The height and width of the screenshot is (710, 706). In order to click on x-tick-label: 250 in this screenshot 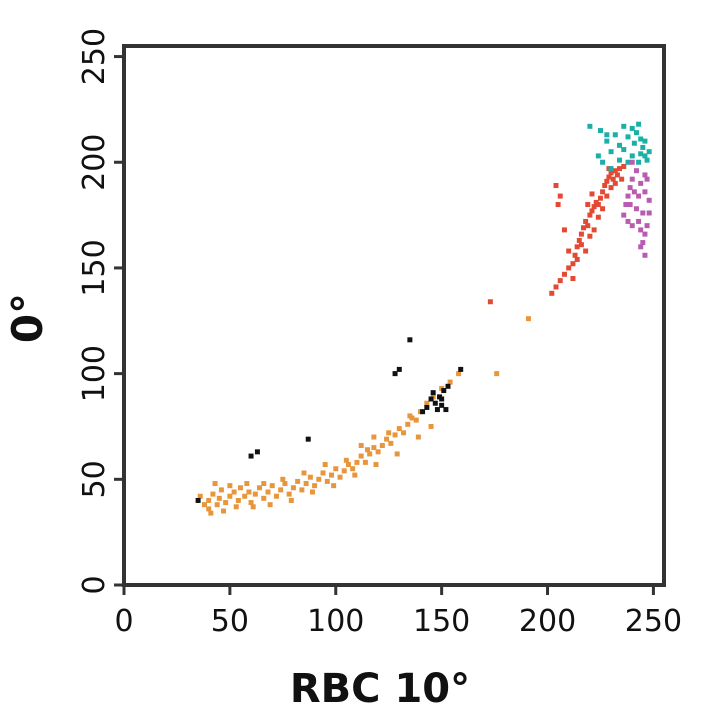, I will do `click(653, 621)`.